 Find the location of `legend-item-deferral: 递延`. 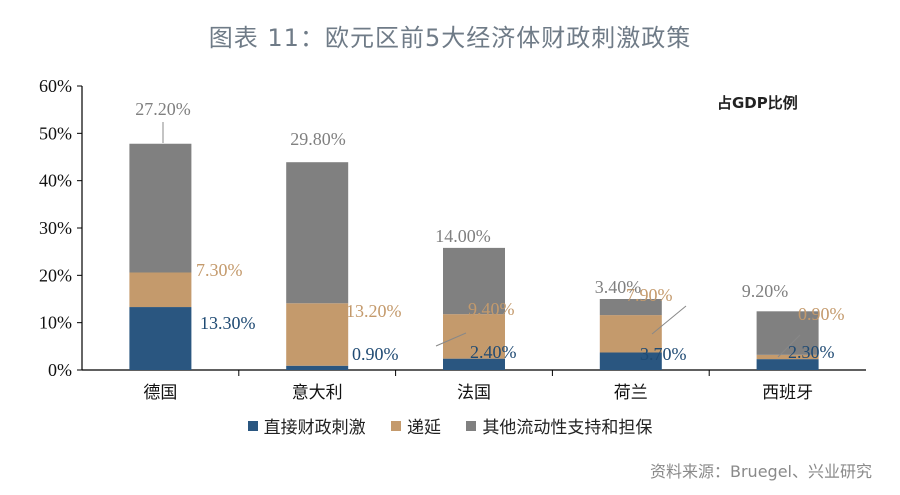

legend-item-deferral: 递延 is located at coordinates (416, 425).